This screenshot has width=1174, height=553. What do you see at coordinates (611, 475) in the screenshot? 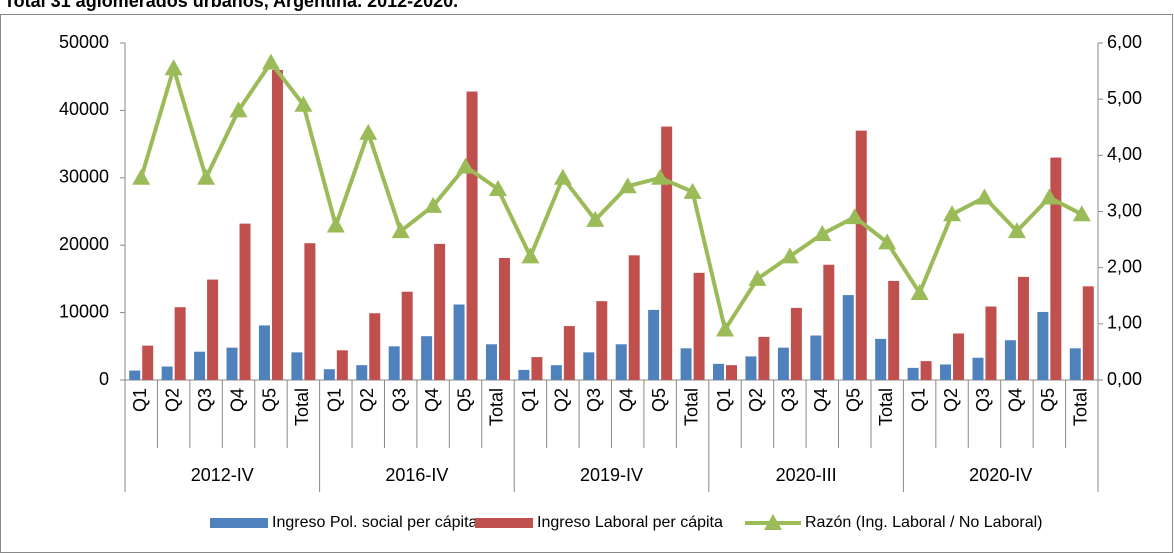
I see `group-label: 2019-IV` at bounding box center [611, 475].